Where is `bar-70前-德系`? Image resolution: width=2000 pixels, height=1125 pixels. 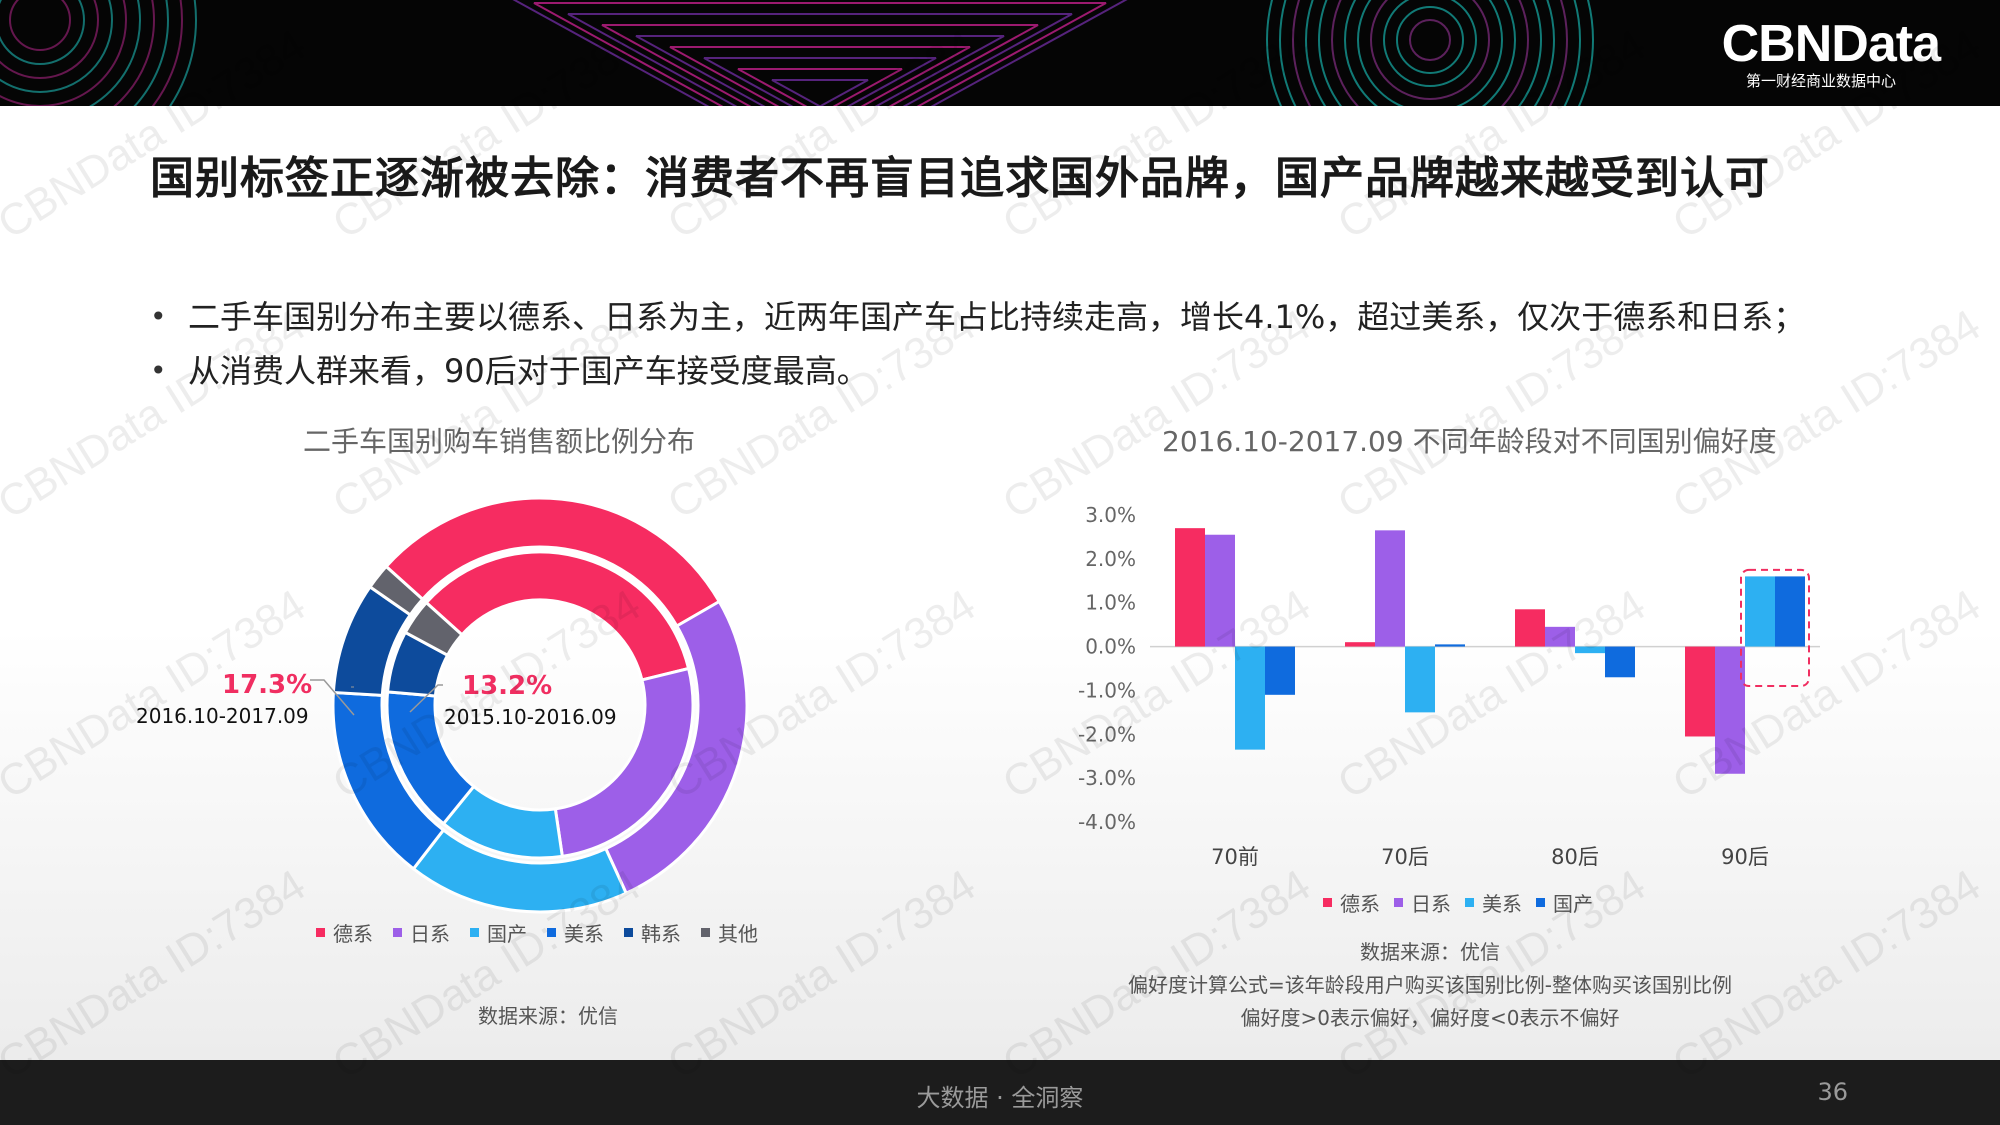 bar-70前-德系 is located at coordinates (1190, 587).